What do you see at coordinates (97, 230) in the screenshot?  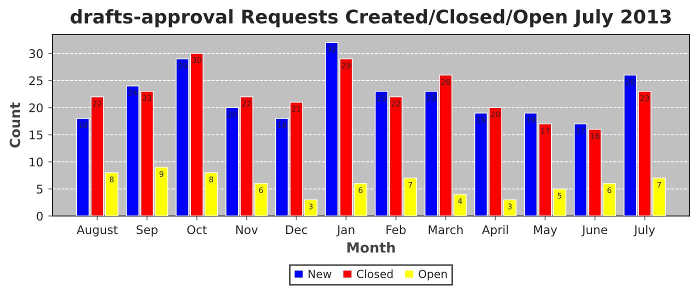 I see `x-tick-label: August` at bounding box center [97, 230].